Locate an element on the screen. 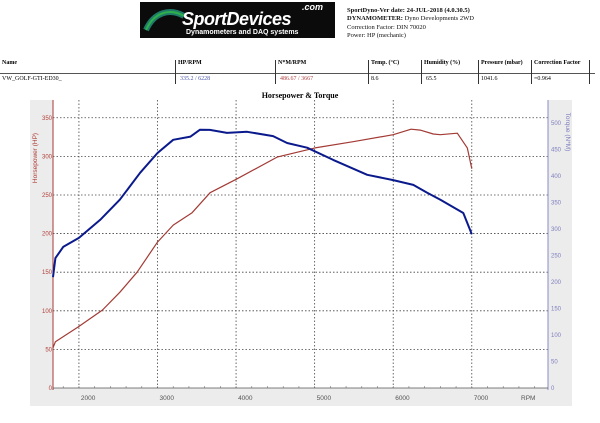 The width and height of the screenshot is (600, 423). right-tick-label: 250 is located at coordinates (556, 256).